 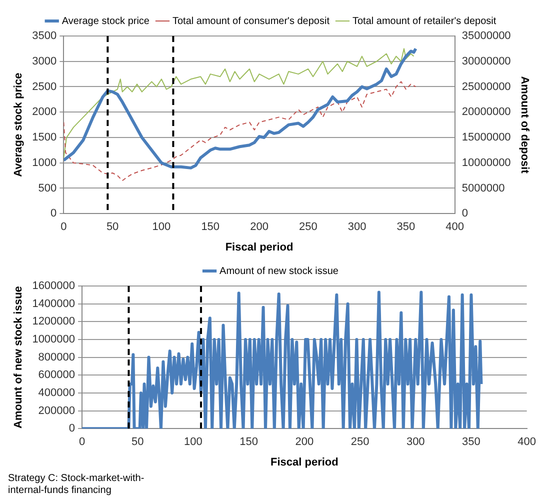 What do you see at coordinates (486, 61) in the screenshot?
I see `y2-tick-label: 30000000` at bounding box center [486, 61].